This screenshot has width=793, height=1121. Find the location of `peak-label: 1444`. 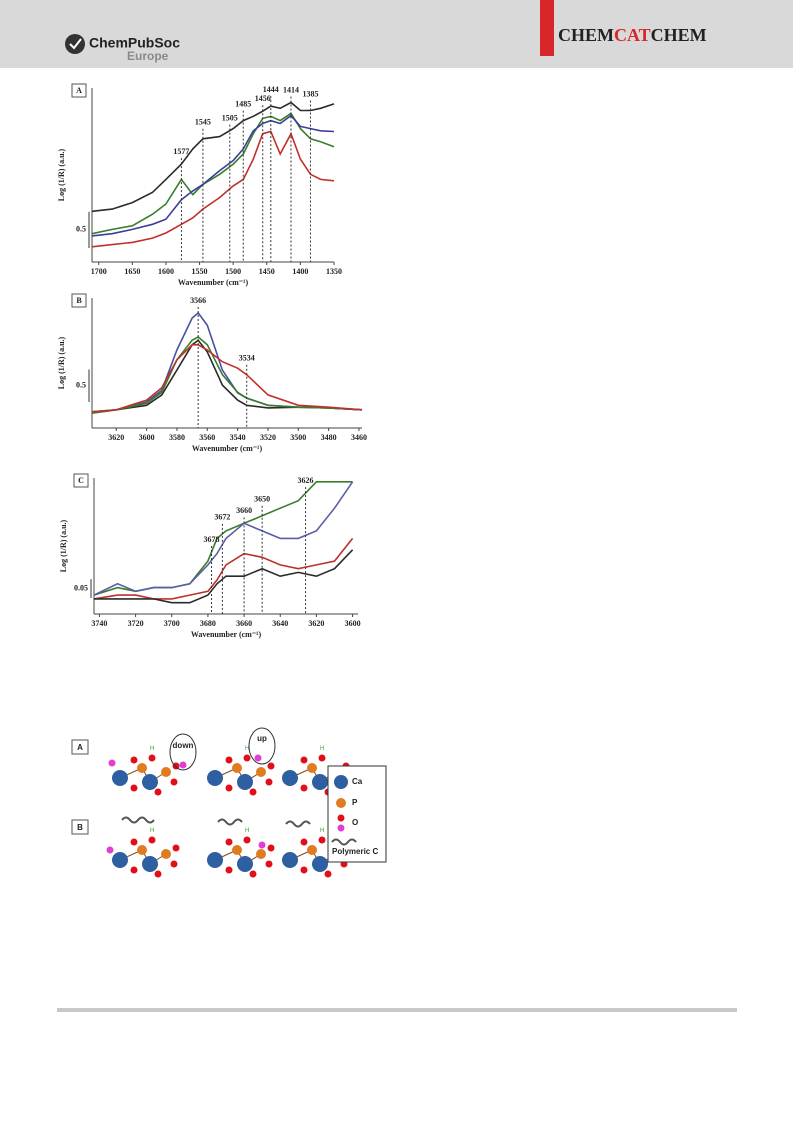

peak-label: 1444 is located at coordinates (271, 89).